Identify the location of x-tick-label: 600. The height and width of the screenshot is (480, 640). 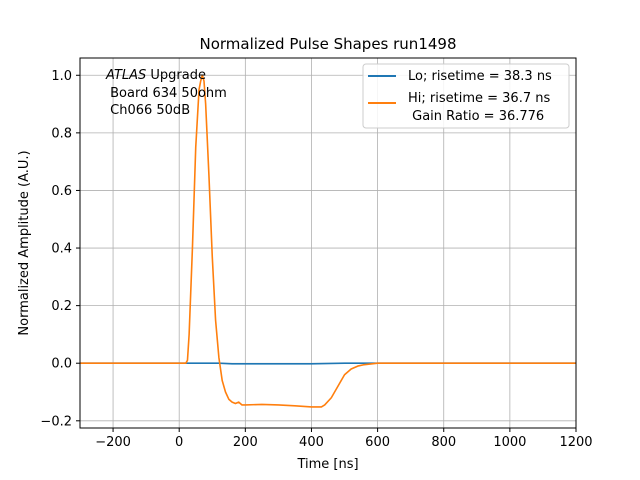
(377, 442).